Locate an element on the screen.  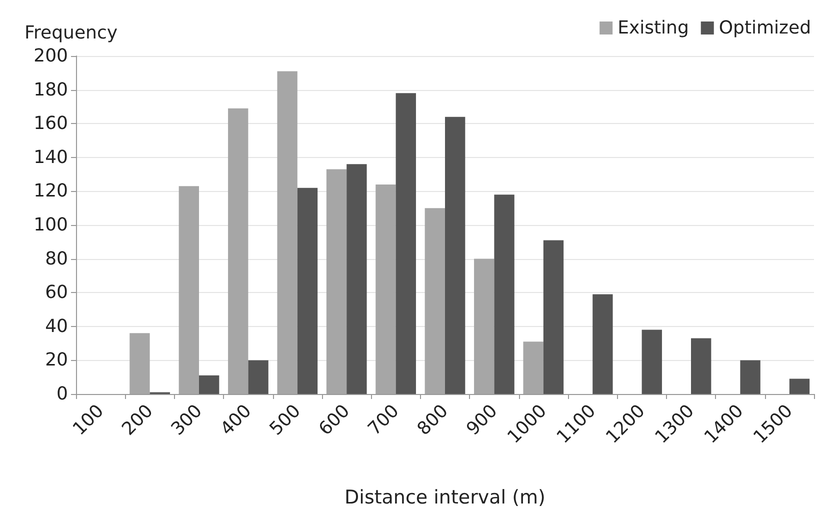
x-tick-label: 500 is located at coordinates (285, 420).